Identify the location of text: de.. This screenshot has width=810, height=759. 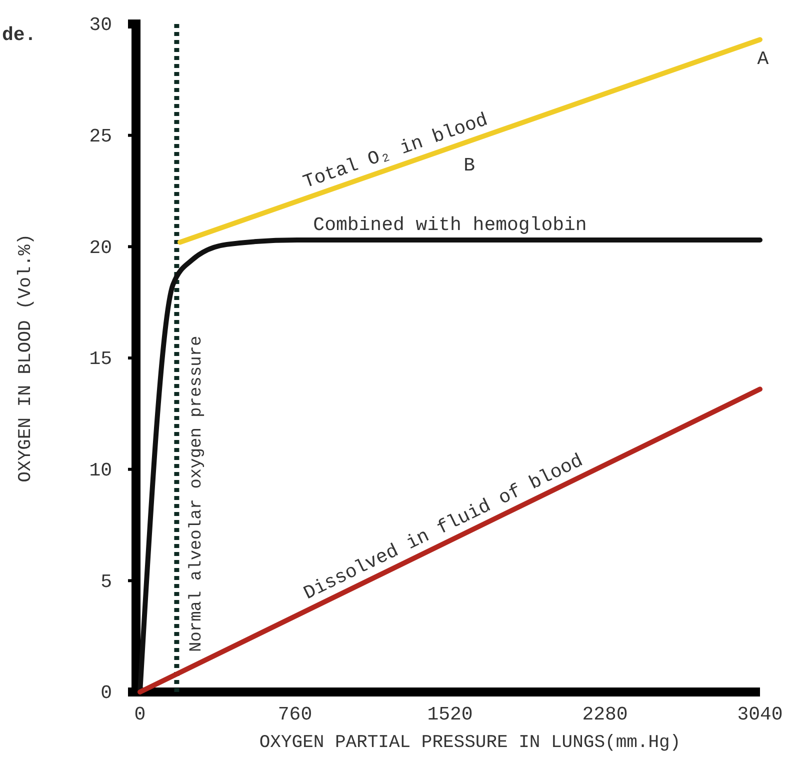
(19, 35).